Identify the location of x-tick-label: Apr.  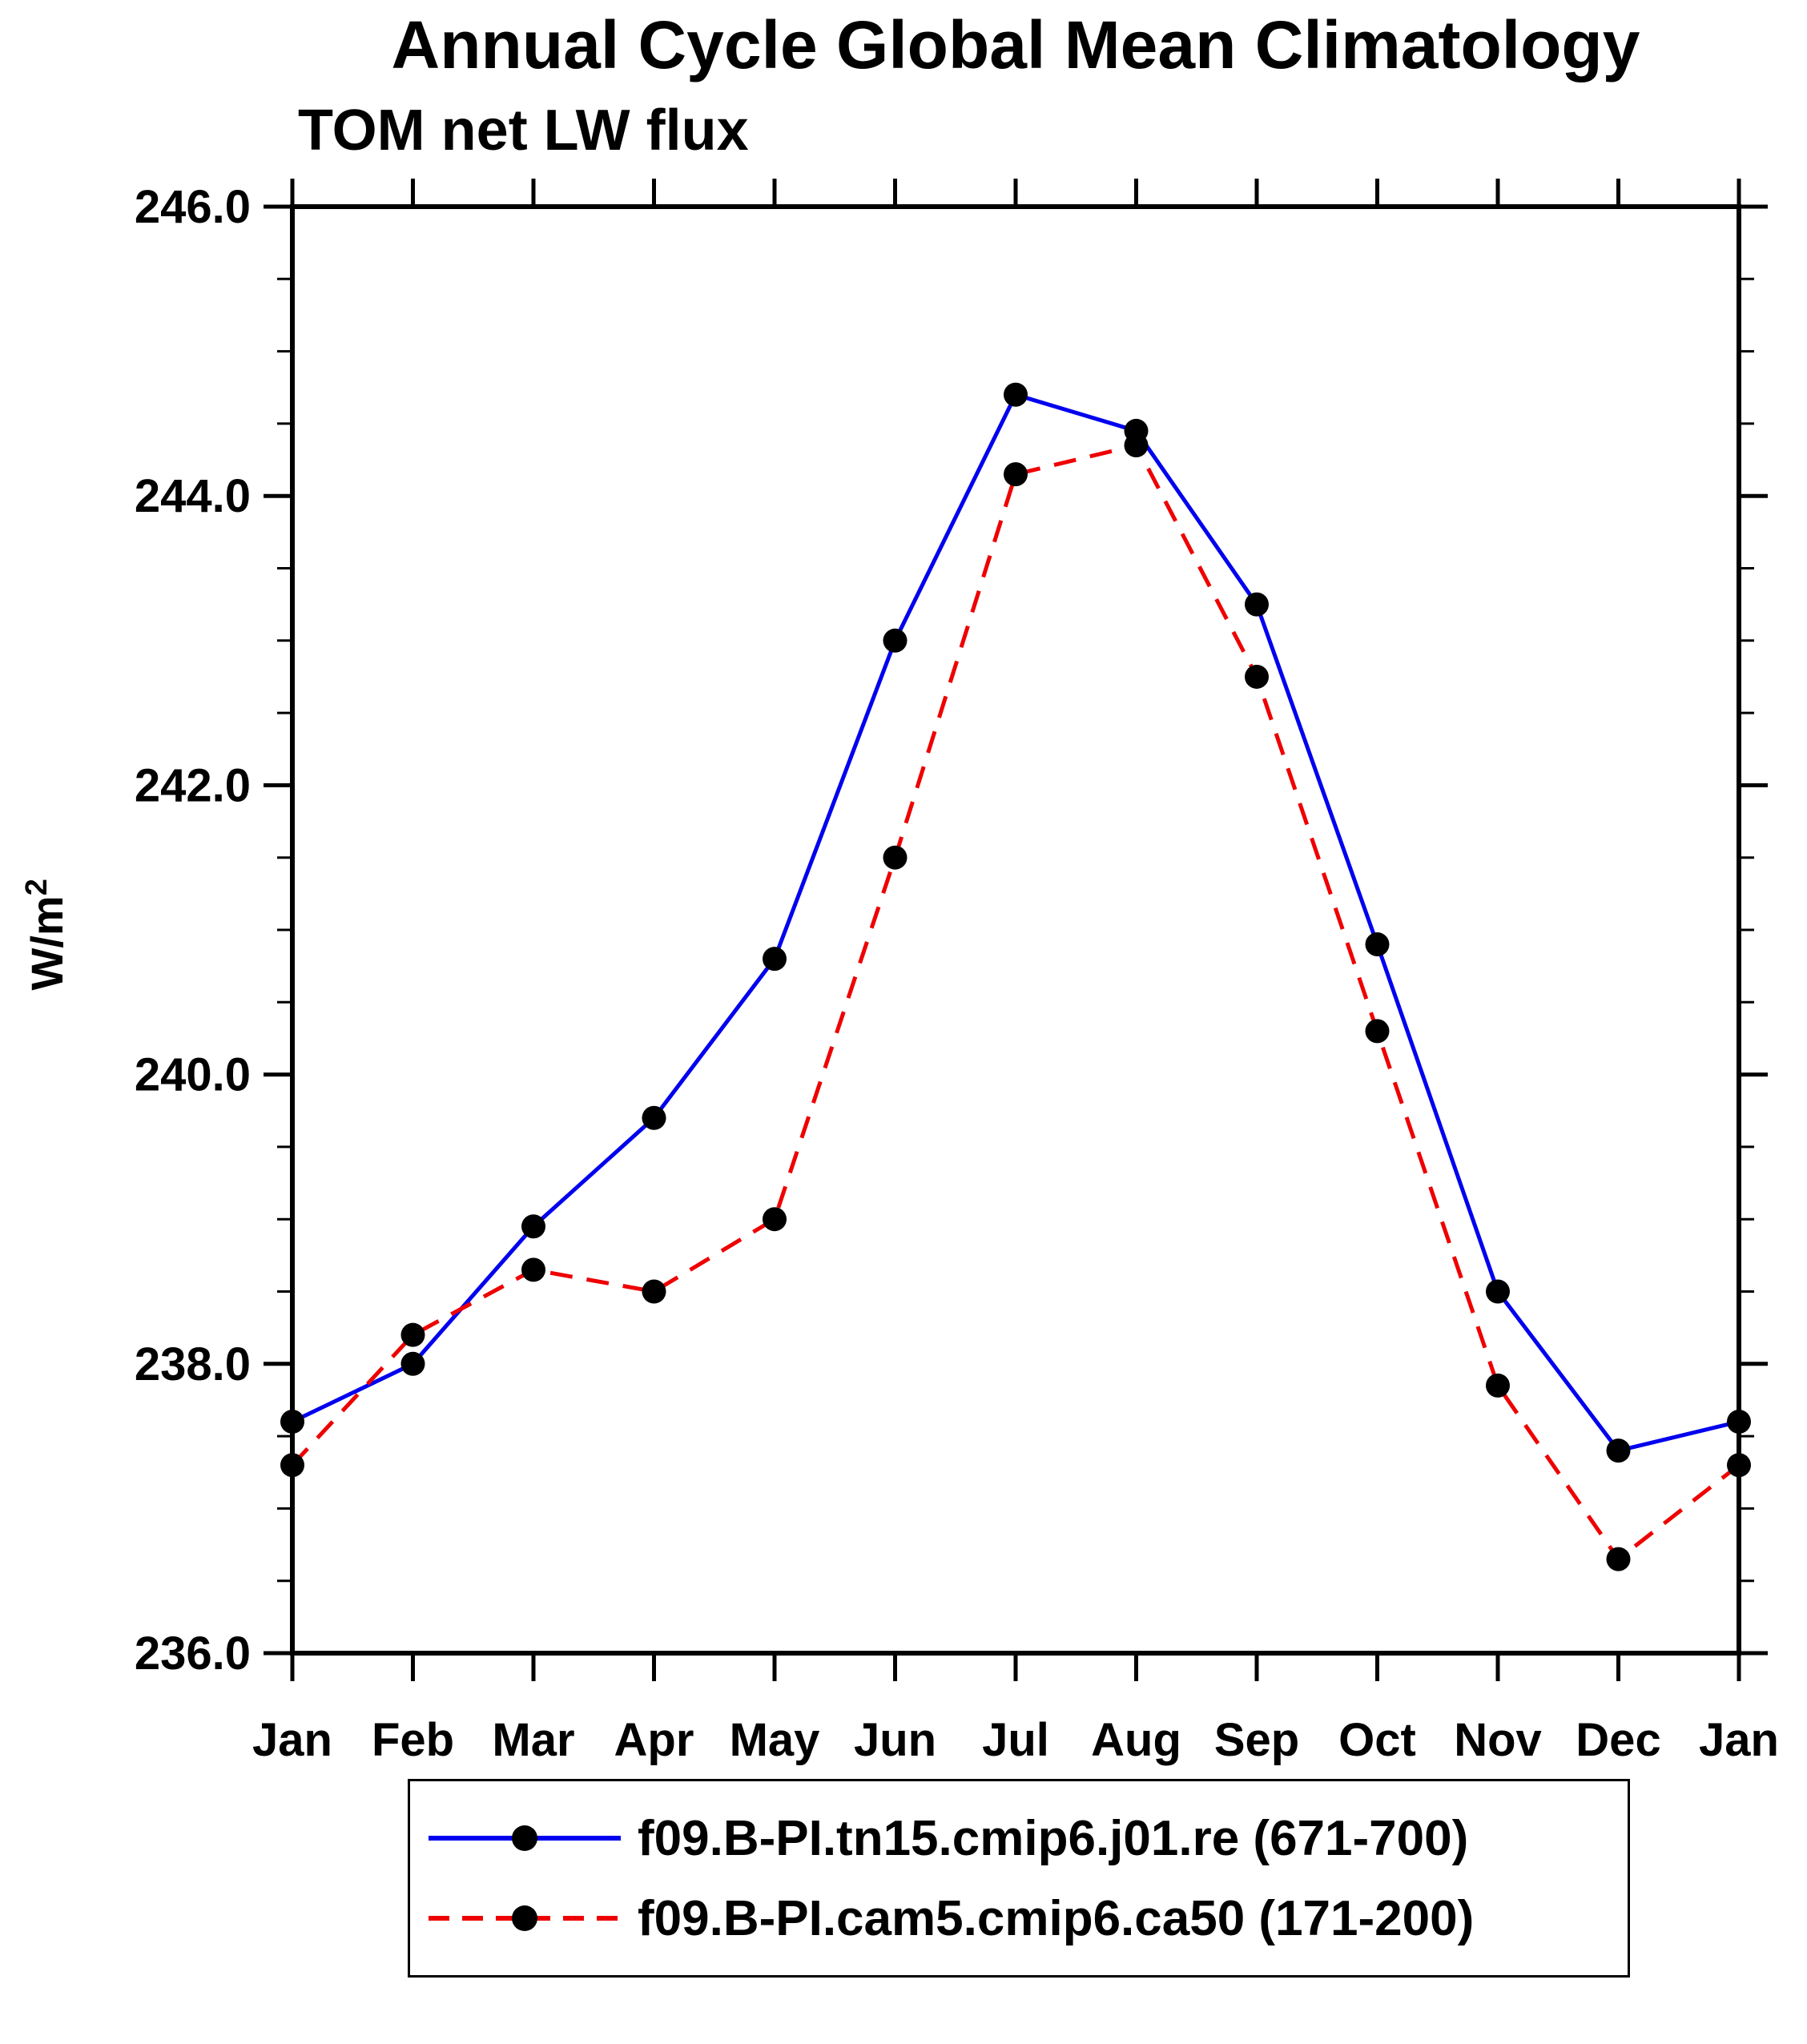
(654, 1740).